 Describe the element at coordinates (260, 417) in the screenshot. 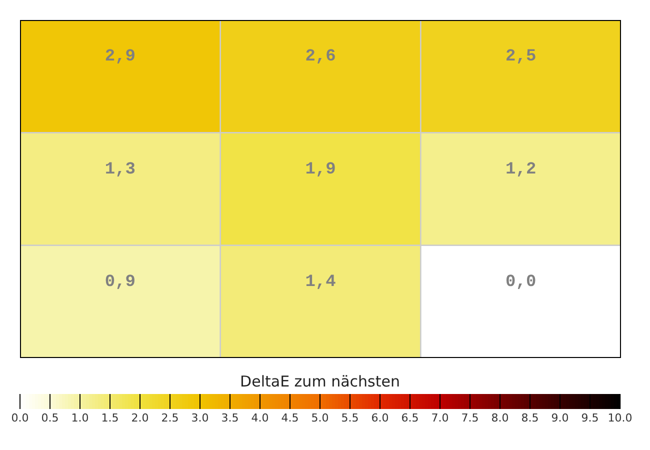

I see `color-bar-label: 4.0` at that location.